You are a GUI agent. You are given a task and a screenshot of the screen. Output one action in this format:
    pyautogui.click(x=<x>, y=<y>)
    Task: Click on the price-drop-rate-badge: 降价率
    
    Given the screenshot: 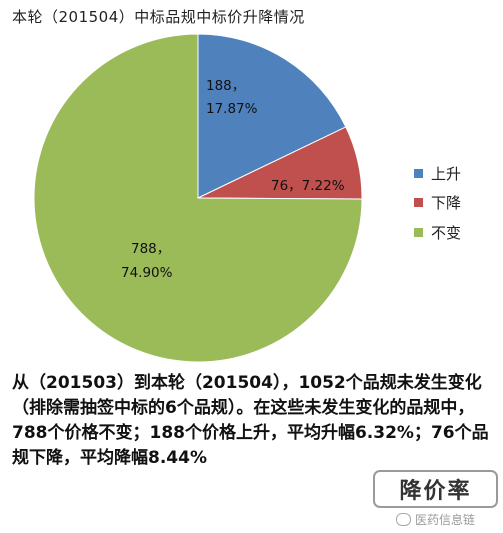 What is the action you would take?
    pyautogui.click(x=435, y=489)
    